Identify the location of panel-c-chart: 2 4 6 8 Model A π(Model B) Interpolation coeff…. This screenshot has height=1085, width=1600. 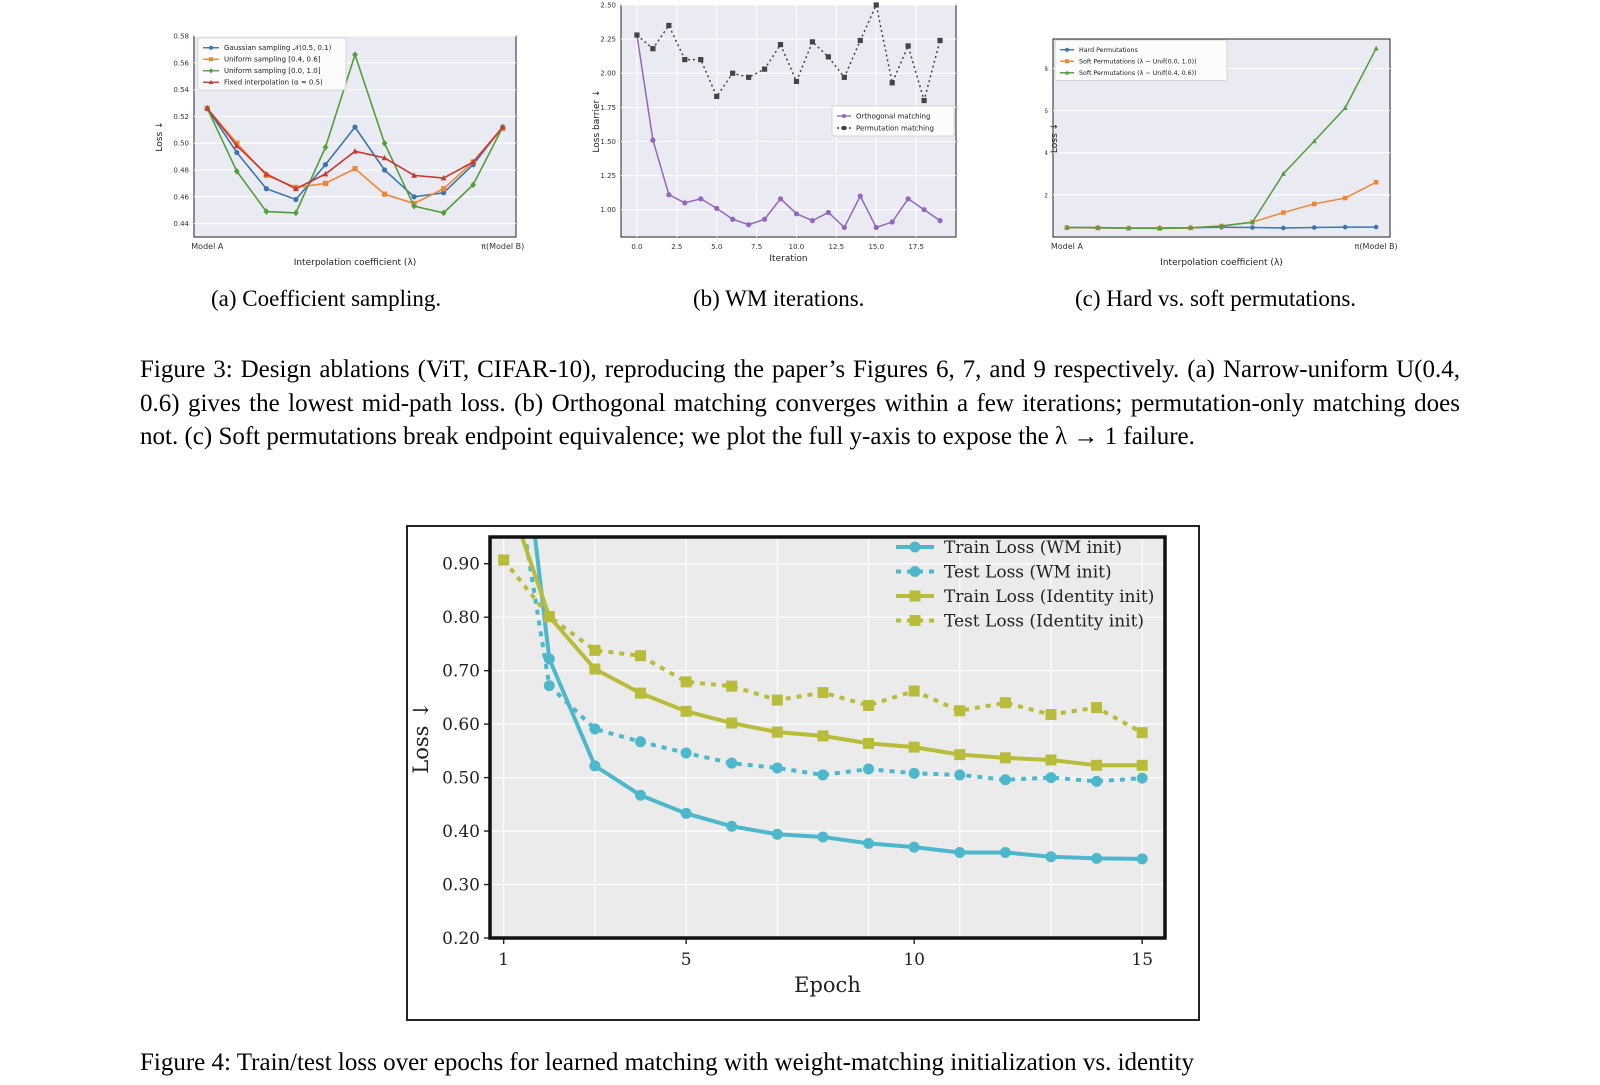
(1221, 153).